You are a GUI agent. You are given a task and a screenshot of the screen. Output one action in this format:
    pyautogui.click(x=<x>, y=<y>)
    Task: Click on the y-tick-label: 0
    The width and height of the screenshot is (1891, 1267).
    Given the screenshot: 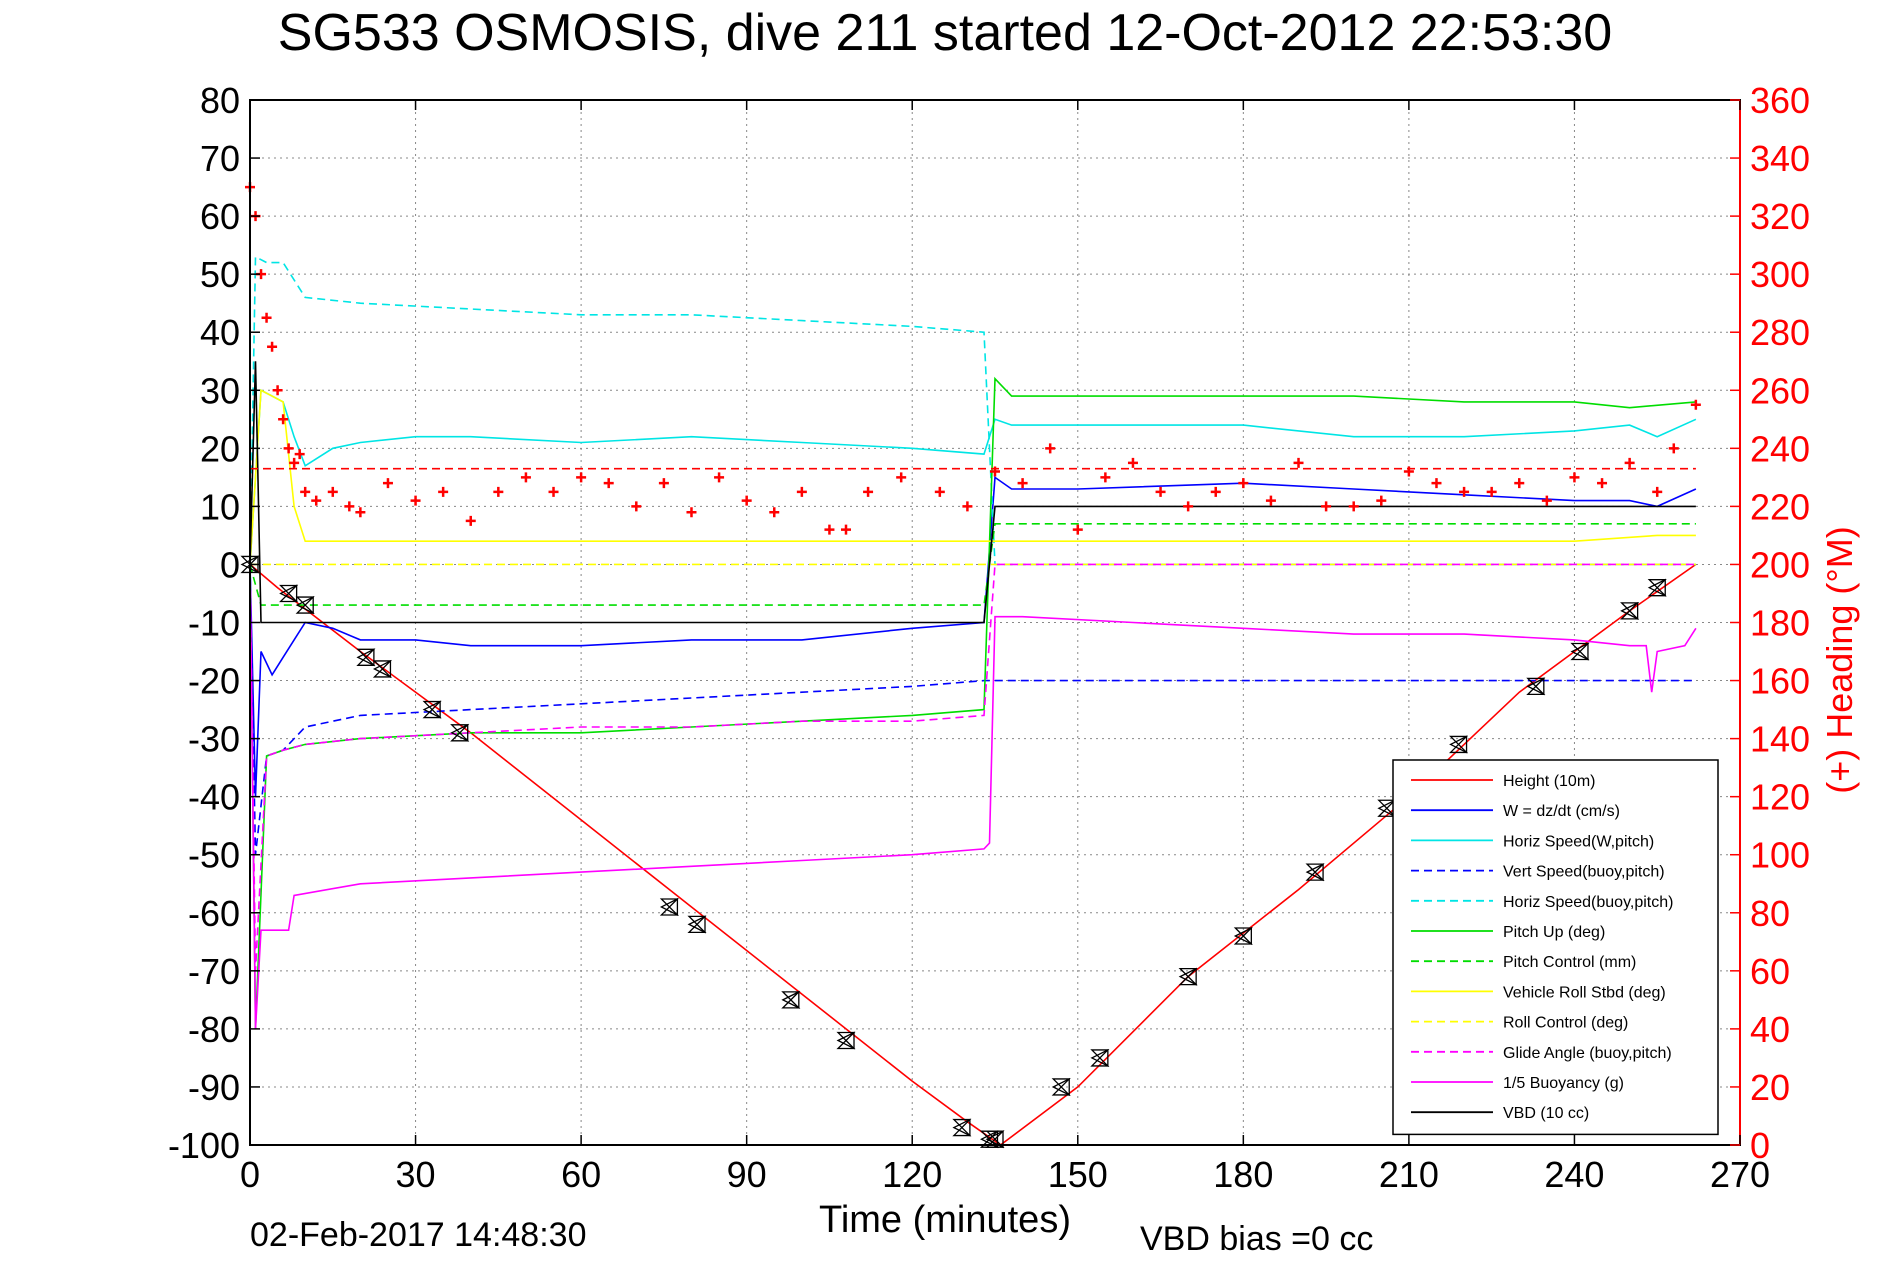 What is the action you would take?
    pyautogui.click(x=230, y=564)
    